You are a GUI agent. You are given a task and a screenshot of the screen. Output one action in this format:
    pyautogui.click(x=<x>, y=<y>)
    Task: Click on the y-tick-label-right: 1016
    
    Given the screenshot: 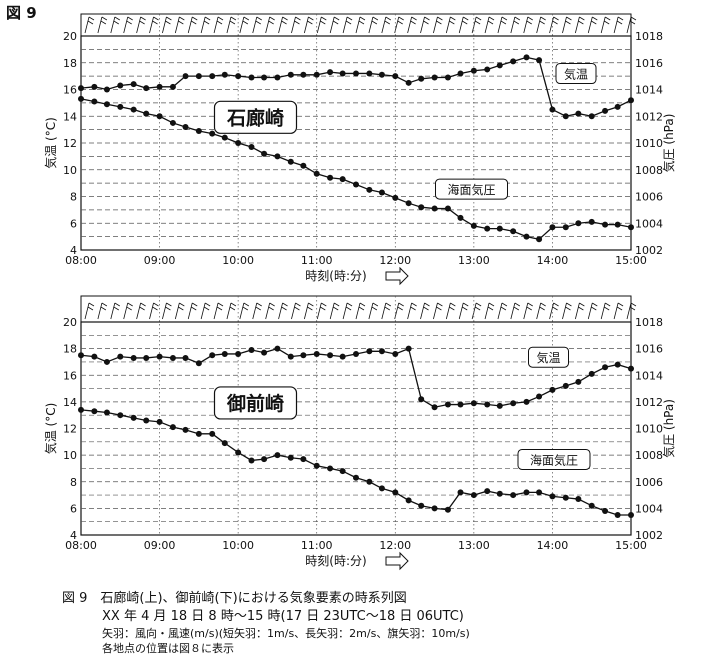 What is the action you would take?
    pyautogui.click(x=649, y=349)
    